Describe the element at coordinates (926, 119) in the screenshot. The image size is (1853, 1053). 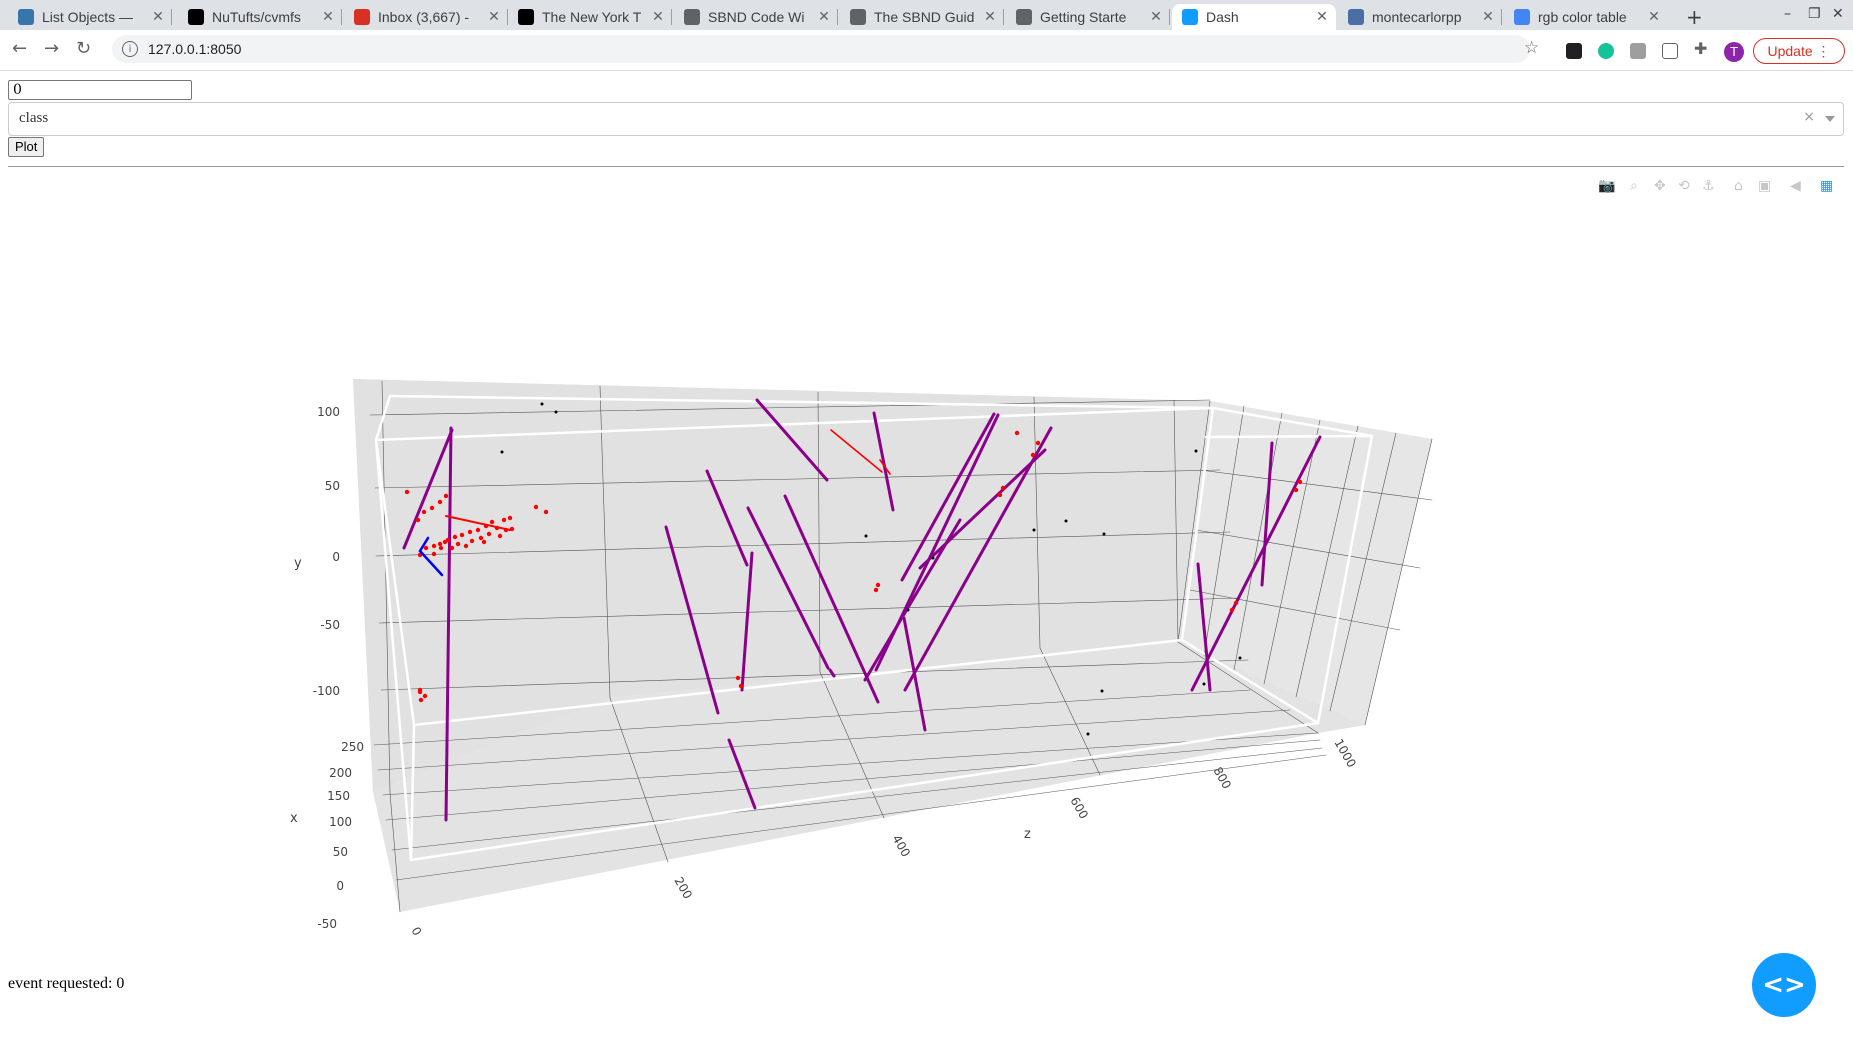
I see `color-by-dropdown: class ×` at that location.